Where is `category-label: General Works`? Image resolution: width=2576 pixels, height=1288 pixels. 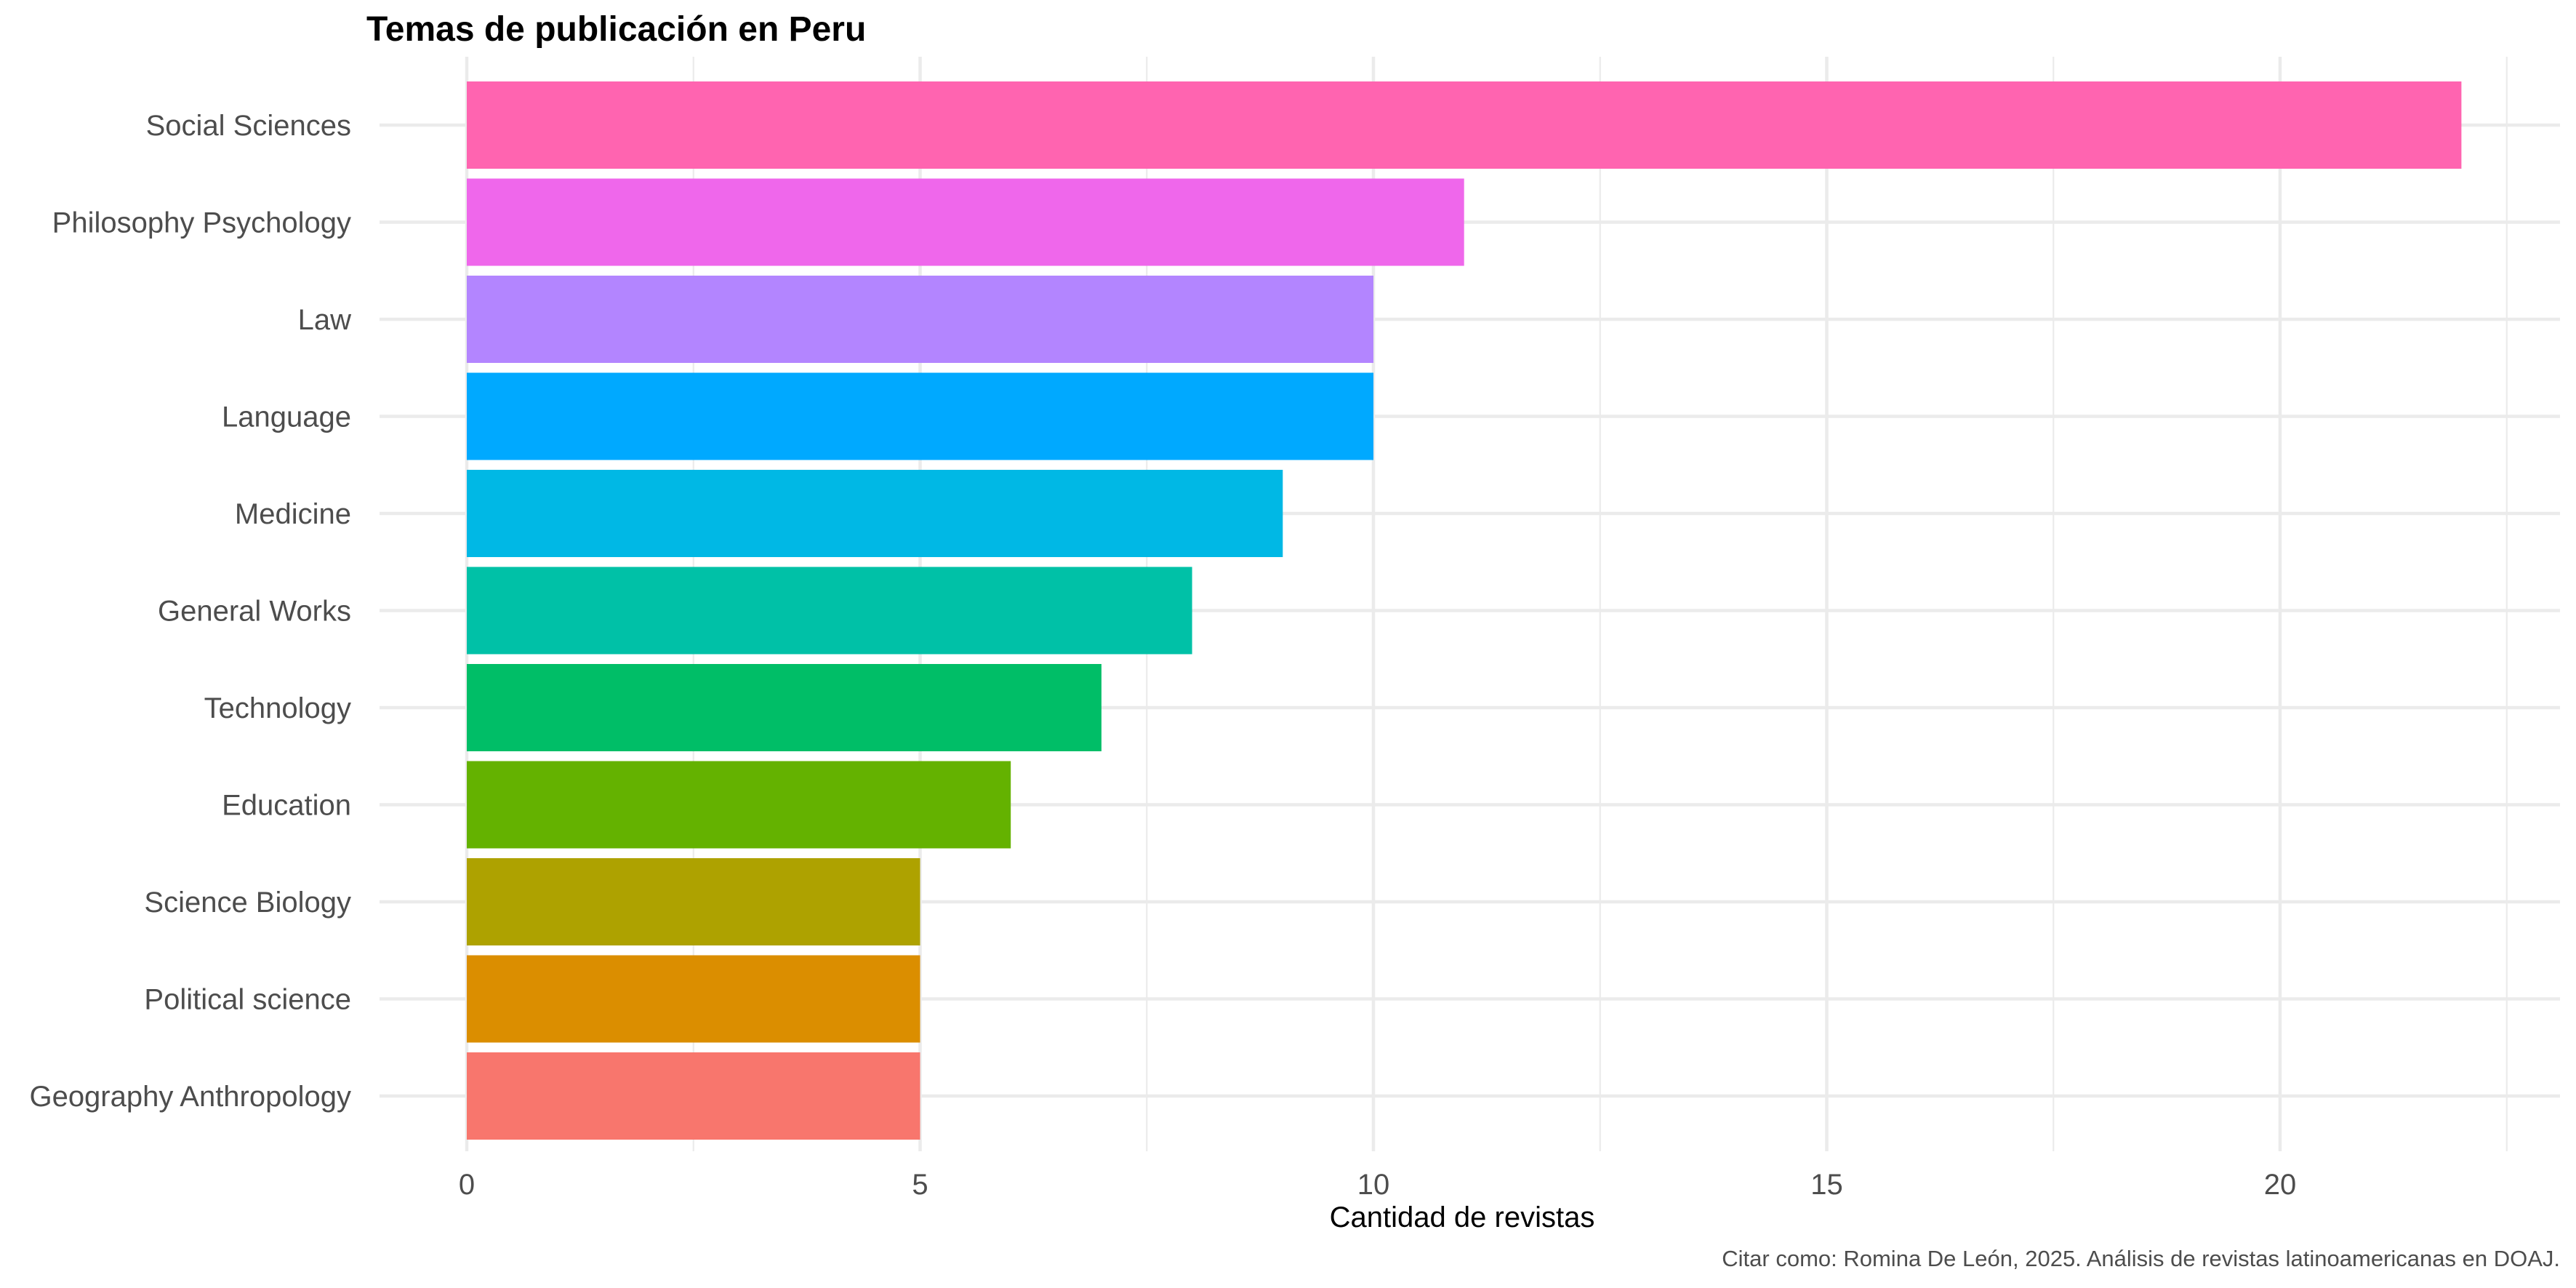 category-label: General Works is located at coordinates (255, 612).